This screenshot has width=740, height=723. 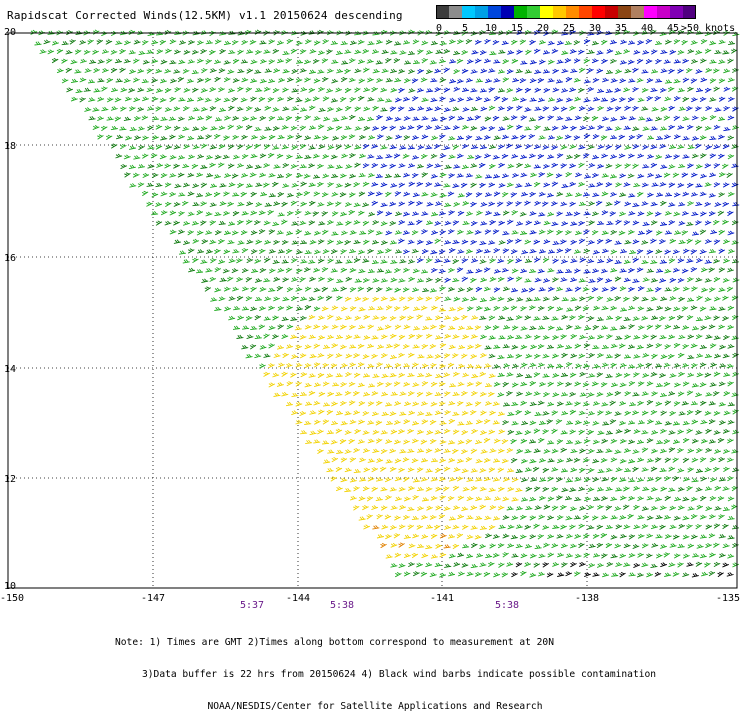 What do you see at coordinates (10, 586) in the screenshot?
I see `lat-label-10: 10` at bounding box center [10, 586].